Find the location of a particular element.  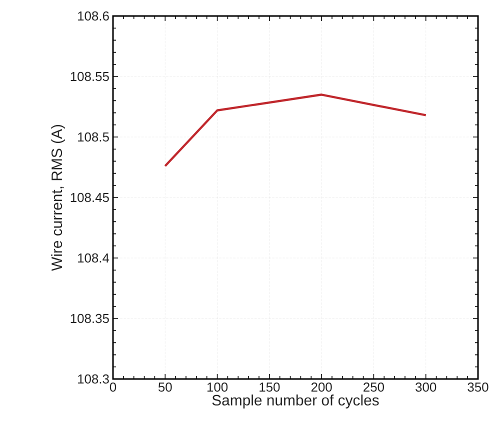

y-tick-label: 108.6 is located at coordinates (93, 16).